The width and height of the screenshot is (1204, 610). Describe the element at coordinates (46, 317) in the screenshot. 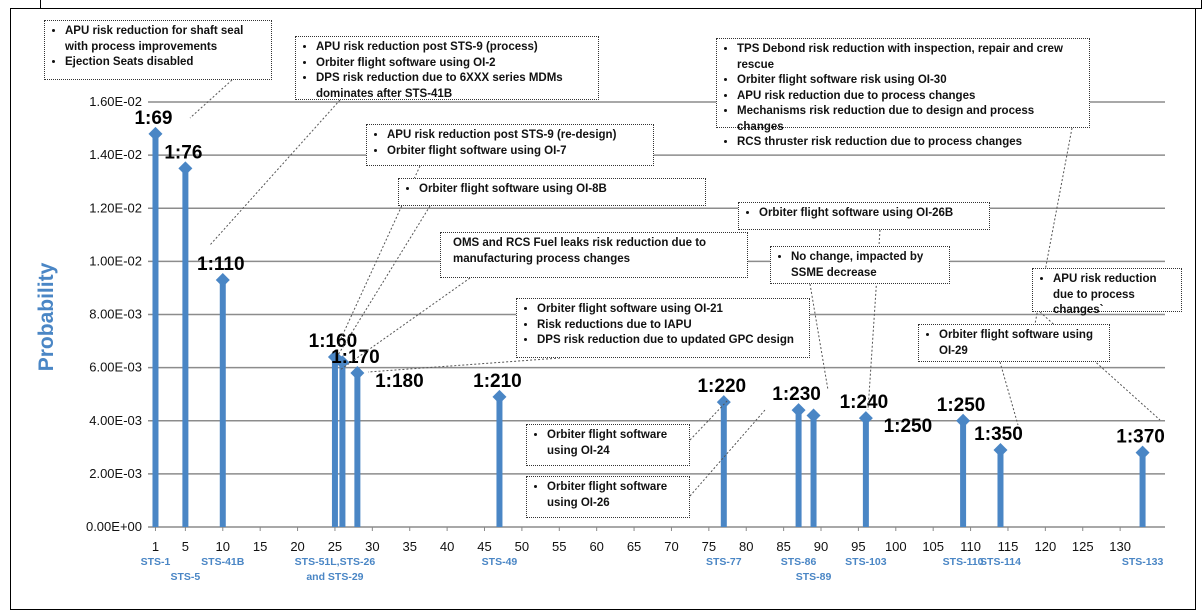

I see `y-axis-label: Probability` at that location.